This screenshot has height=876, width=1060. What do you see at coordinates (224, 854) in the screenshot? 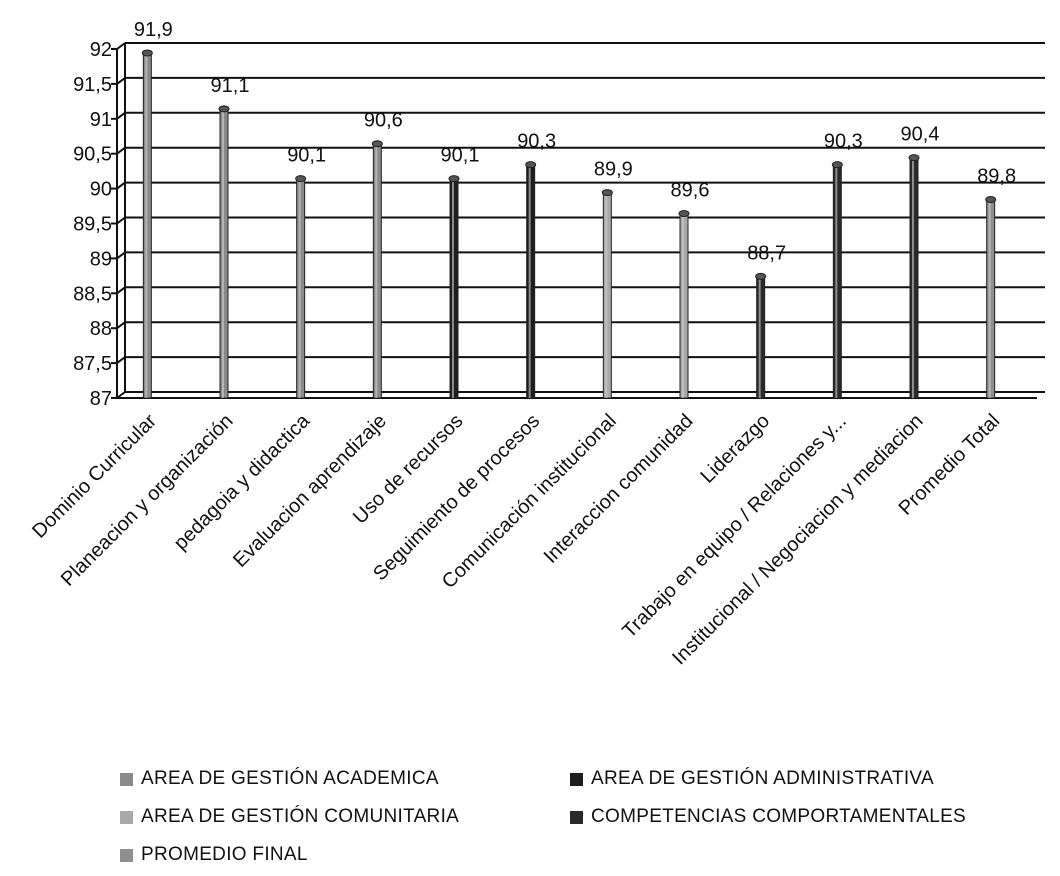
I see `legend-label: PROMEDIO FINAL` at bounding box center [224, 854].